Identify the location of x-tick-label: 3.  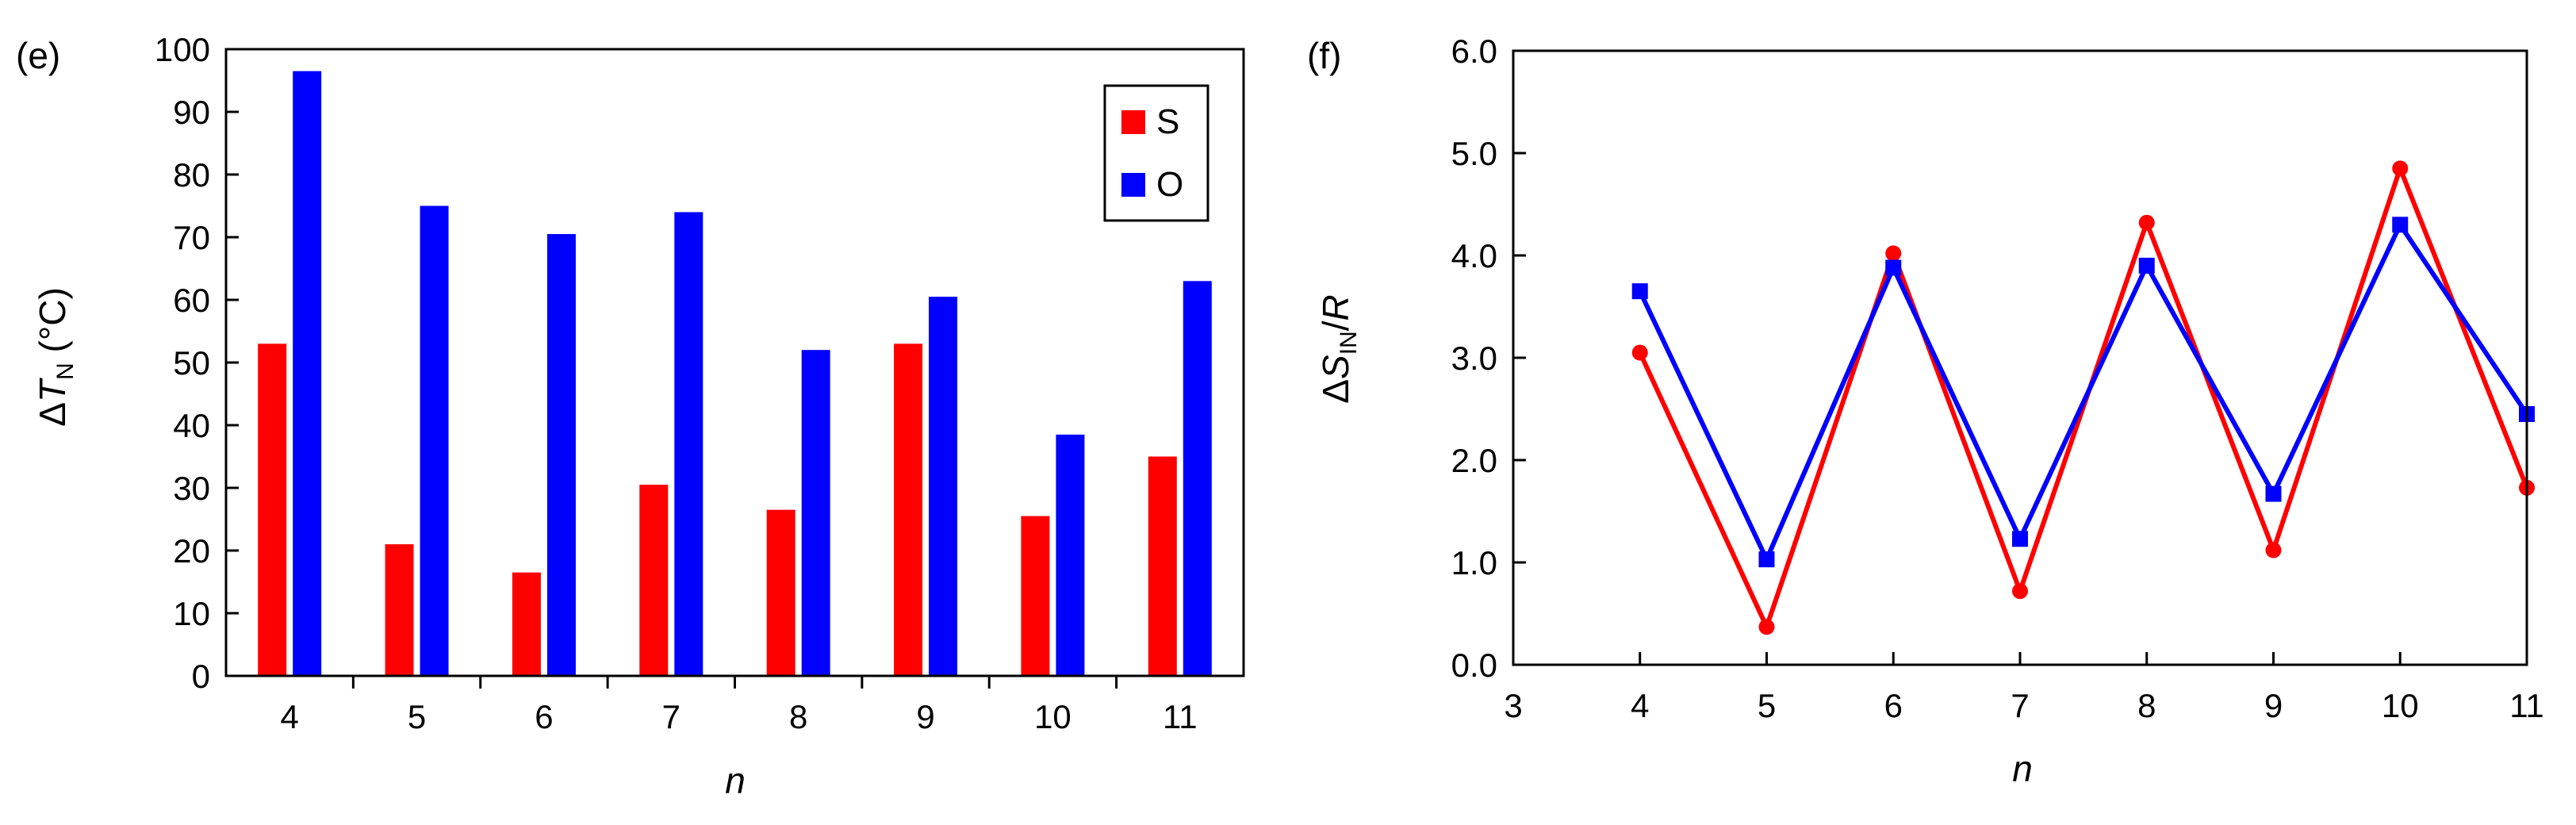
(1513, 705).